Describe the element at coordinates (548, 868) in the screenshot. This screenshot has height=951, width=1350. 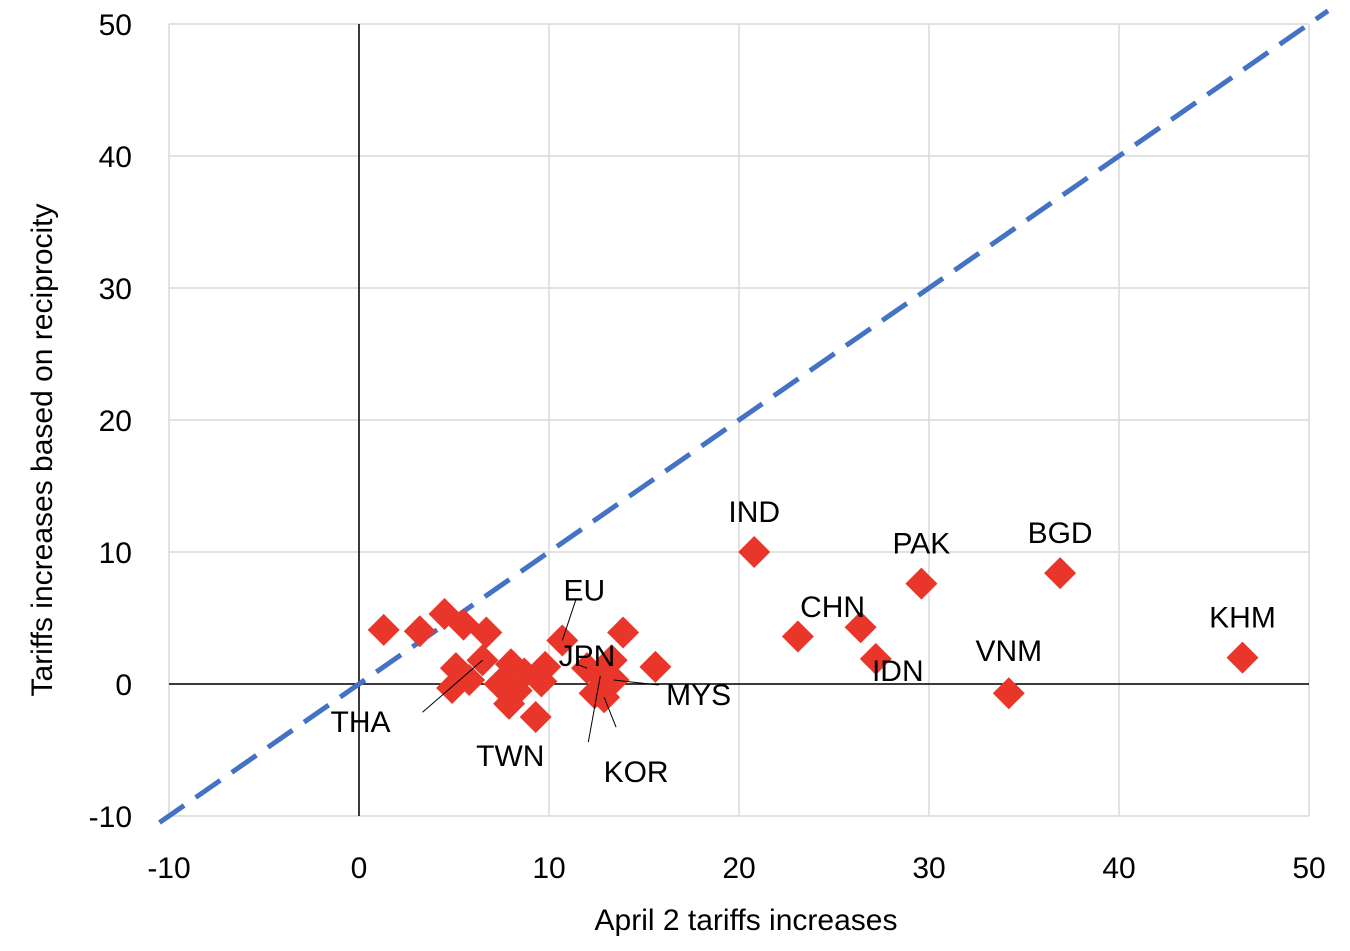
I see `x-tick-label: 10` at that location.